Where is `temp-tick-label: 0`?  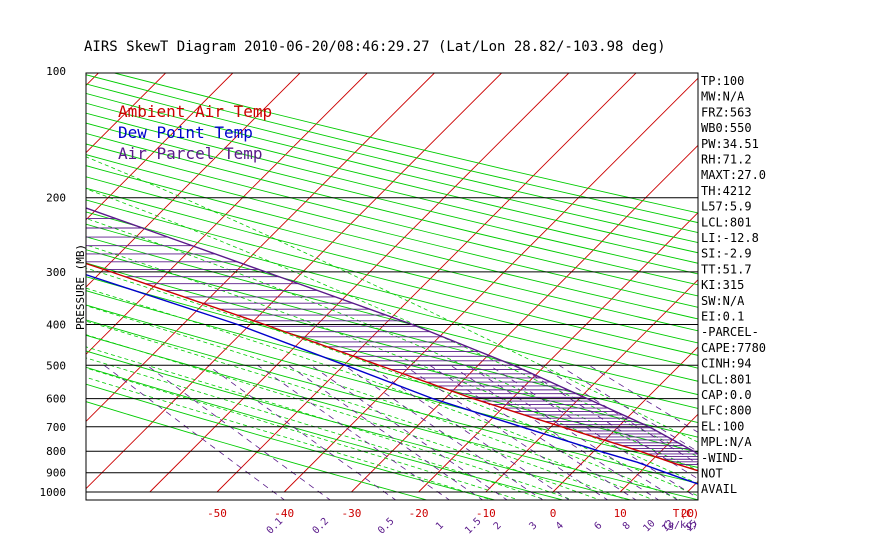 temp-tick-label: 0 is located at coordinates (553, 513).